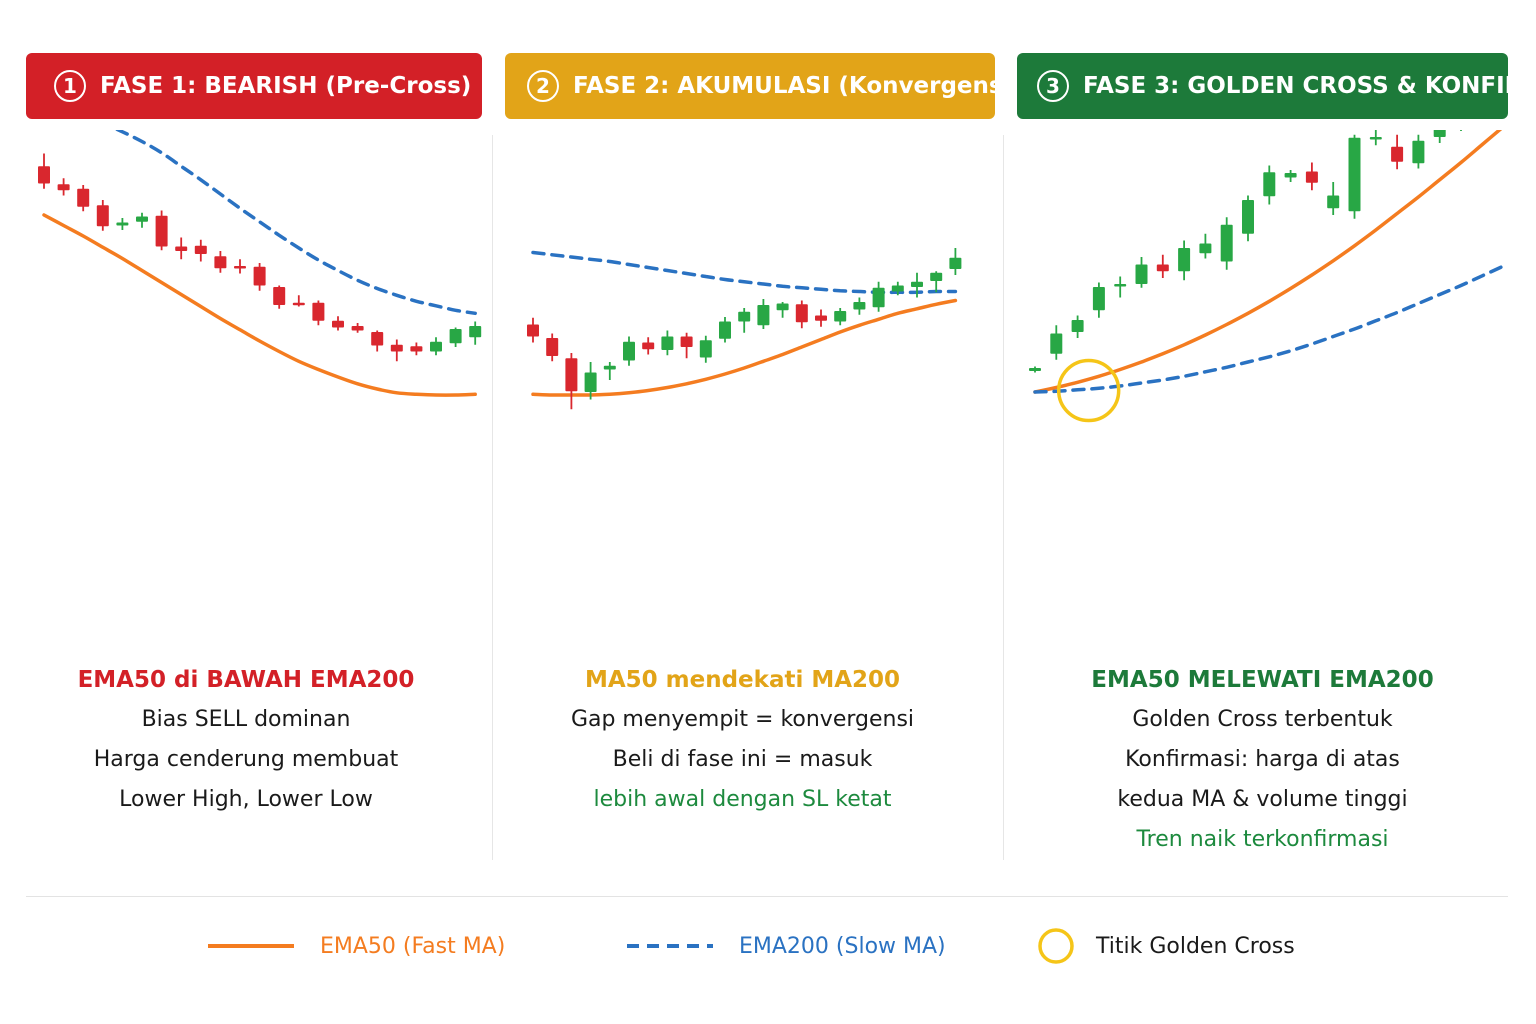 The height and width of the screenshot is (1024, 1536). Describe the element at coordinates (742, 680) in the screenshot. I see `phase-2-title: MA50 mendekati MA200` at that location.